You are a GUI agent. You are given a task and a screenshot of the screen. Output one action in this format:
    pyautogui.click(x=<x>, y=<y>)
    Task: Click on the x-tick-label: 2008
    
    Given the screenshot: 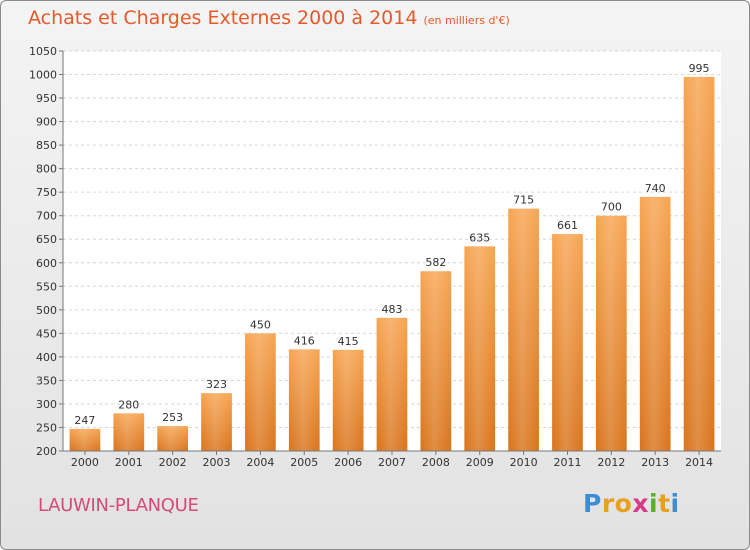 What is the action you would take?
    pyautogui.click(x=436, y=462)
    